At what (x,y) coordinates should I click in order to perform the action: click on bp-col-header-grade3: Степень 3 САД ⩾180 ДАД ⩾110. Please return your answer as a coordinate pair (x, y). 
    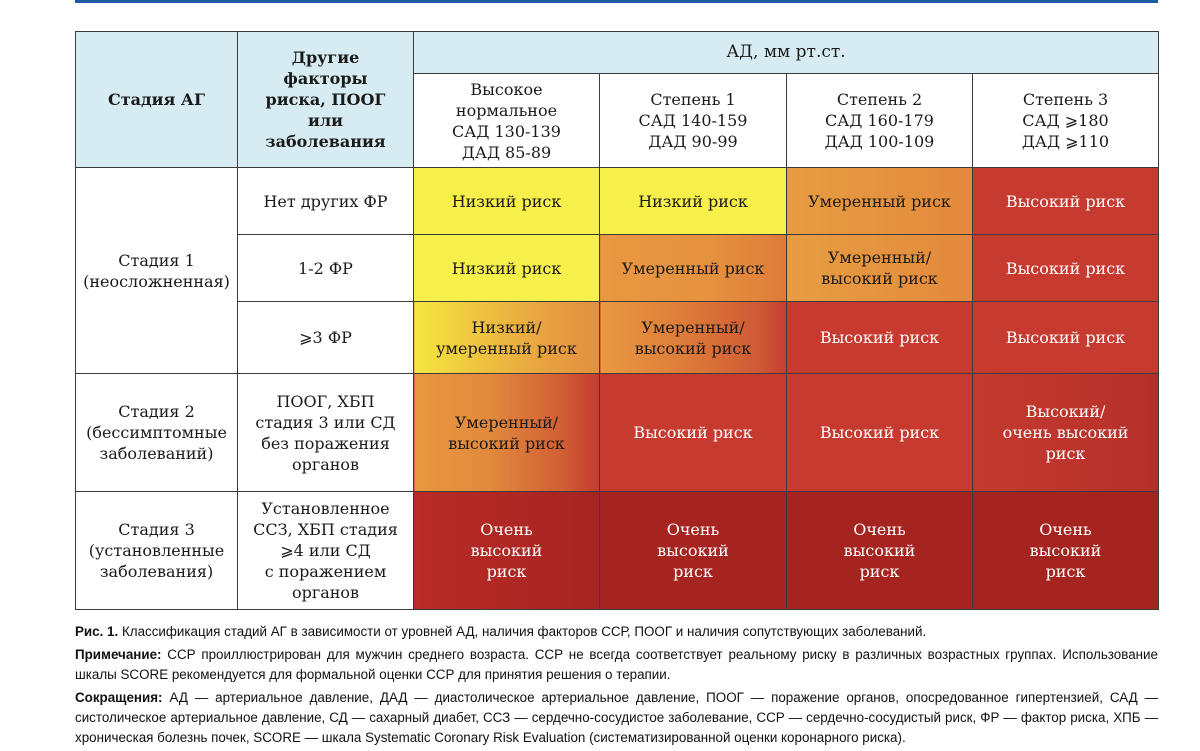
    Looking at the image, I should click on (1065, 120).